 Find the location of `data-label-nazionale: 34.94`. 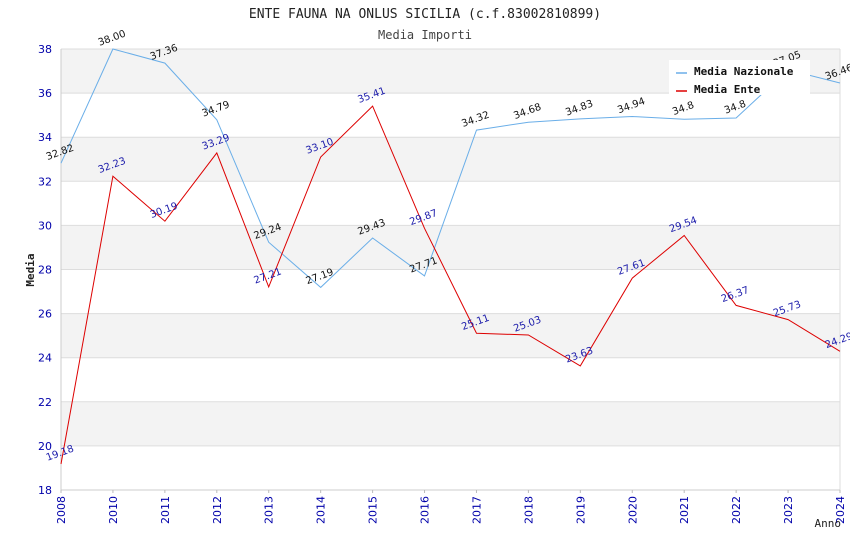

data-label-nazionale: 34.94 is located at coordinates (631, 106).